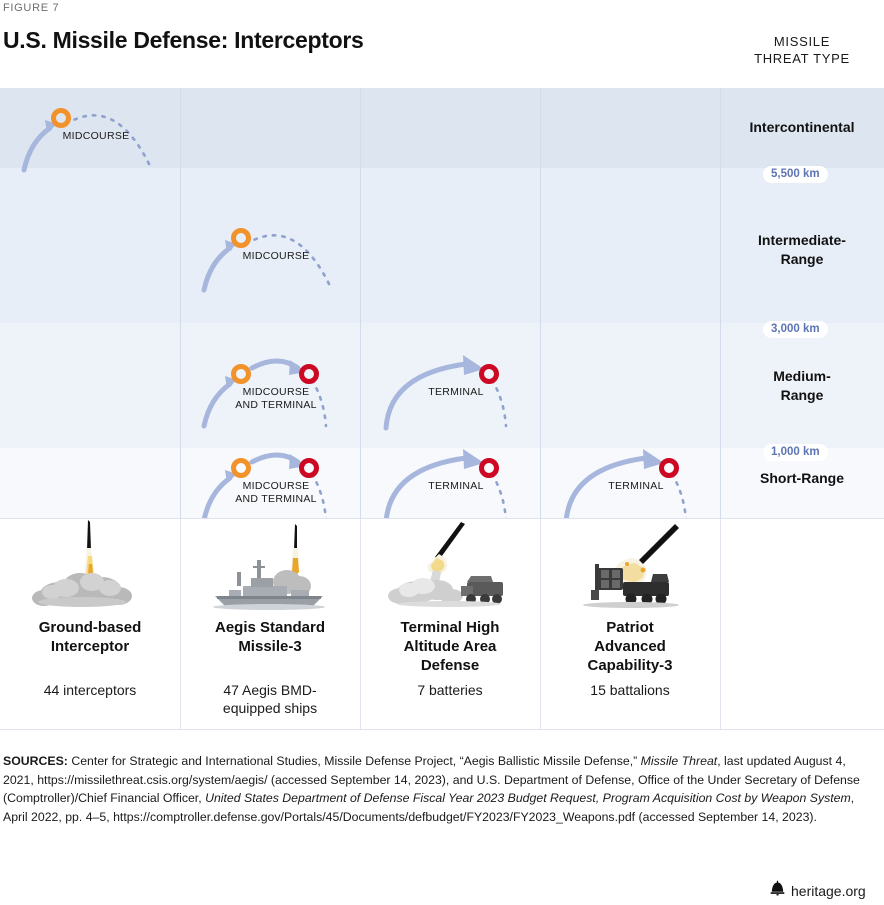  What do you see at coordinates (450, 690) in the screenshot?
I see `system-quantity-thaad: 7 batteries` at bounding box center [450, 690].